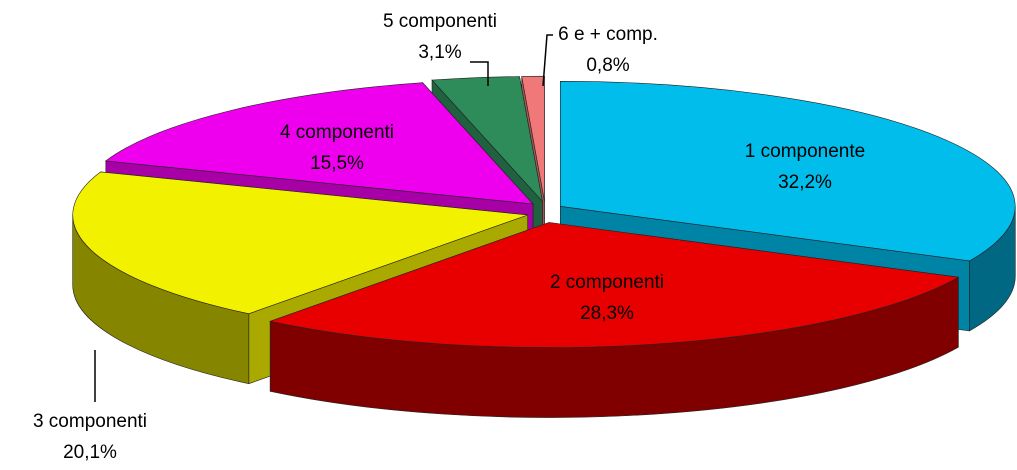 This screenshot has width=1017, height=470. I want to click on value-label: 20,1%, so click(90, 452).